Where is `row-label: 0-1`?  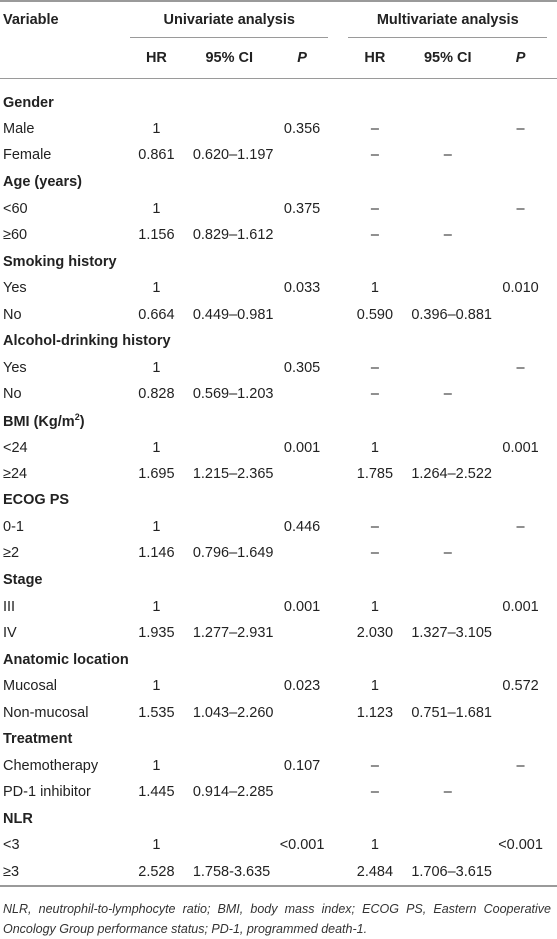 row-label: 0-1 is located at coordinates (13, 527).